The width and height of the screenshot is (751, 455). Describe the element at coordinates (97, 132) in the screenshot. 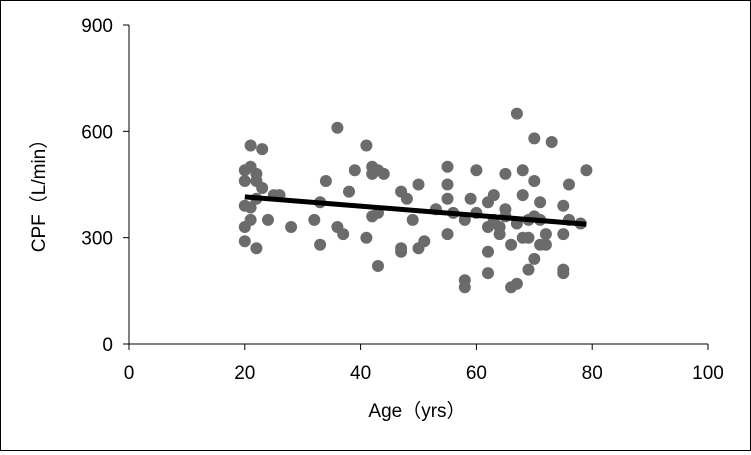

I see `y-tick-label: 600` at that location.